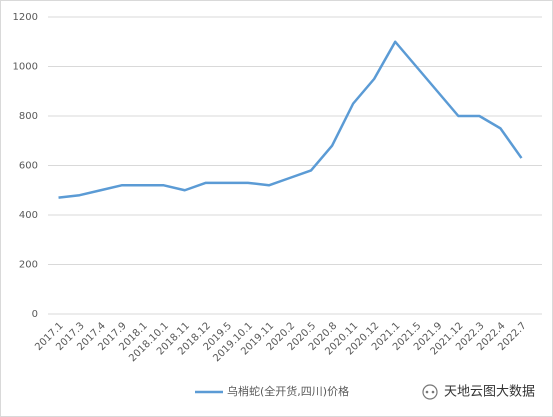 This screenshot has width=553, height=417. Describe the element at coordinates (25, 67) in the screenshot. I see `y-tick-label: 1000` at that location.